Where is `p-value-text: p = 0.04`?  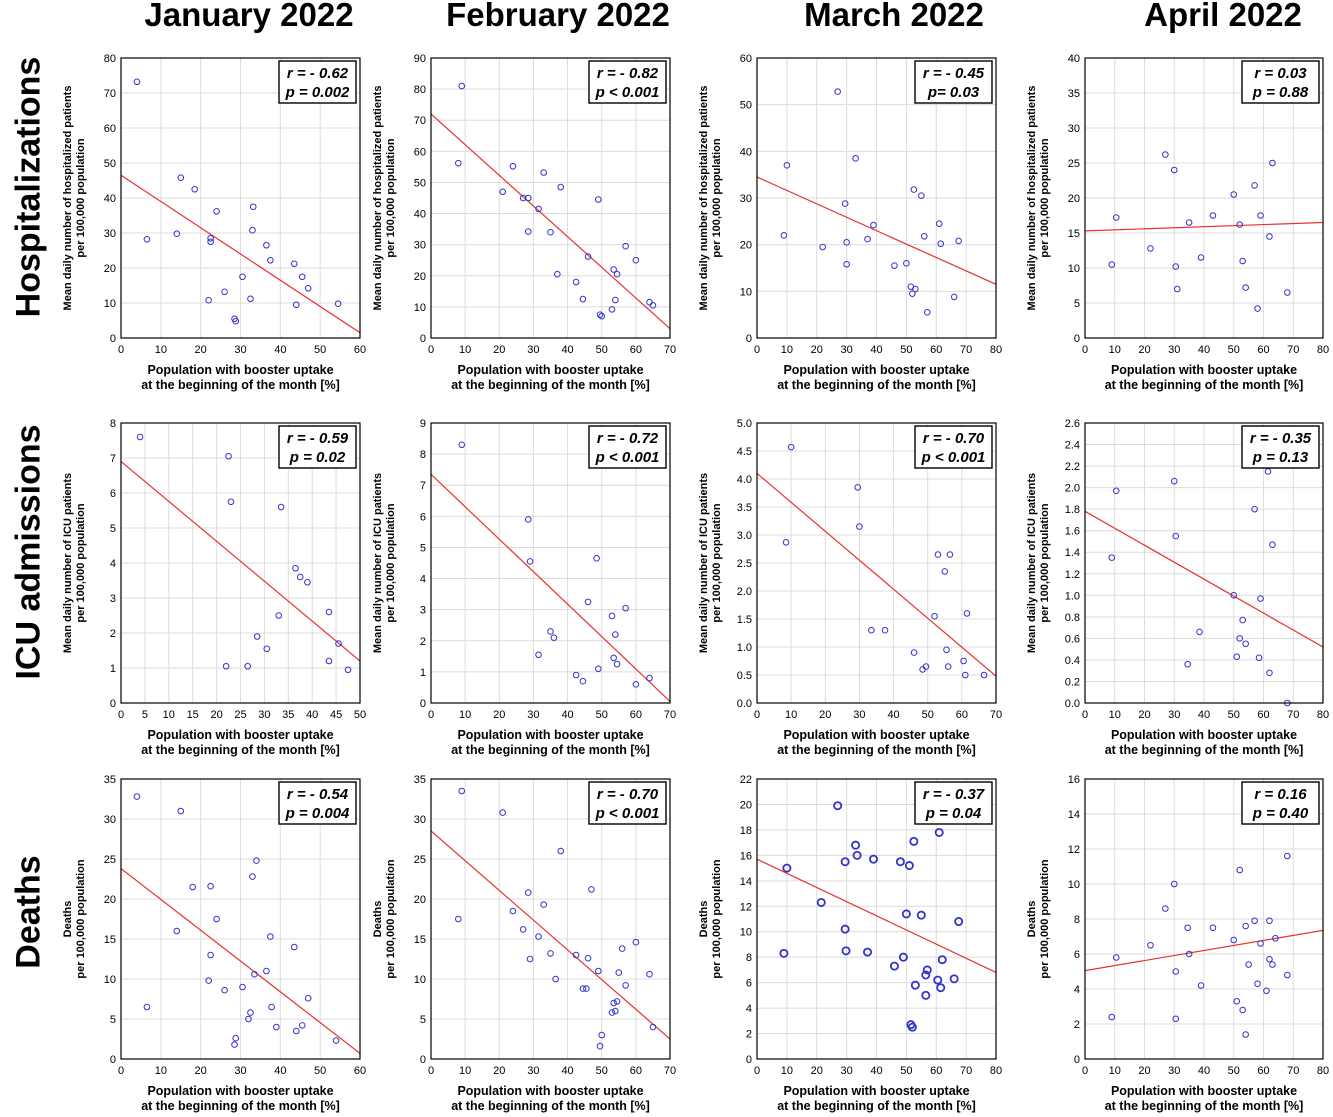 p-value-text: p = 0.04 is located at coordinates (953, 813).